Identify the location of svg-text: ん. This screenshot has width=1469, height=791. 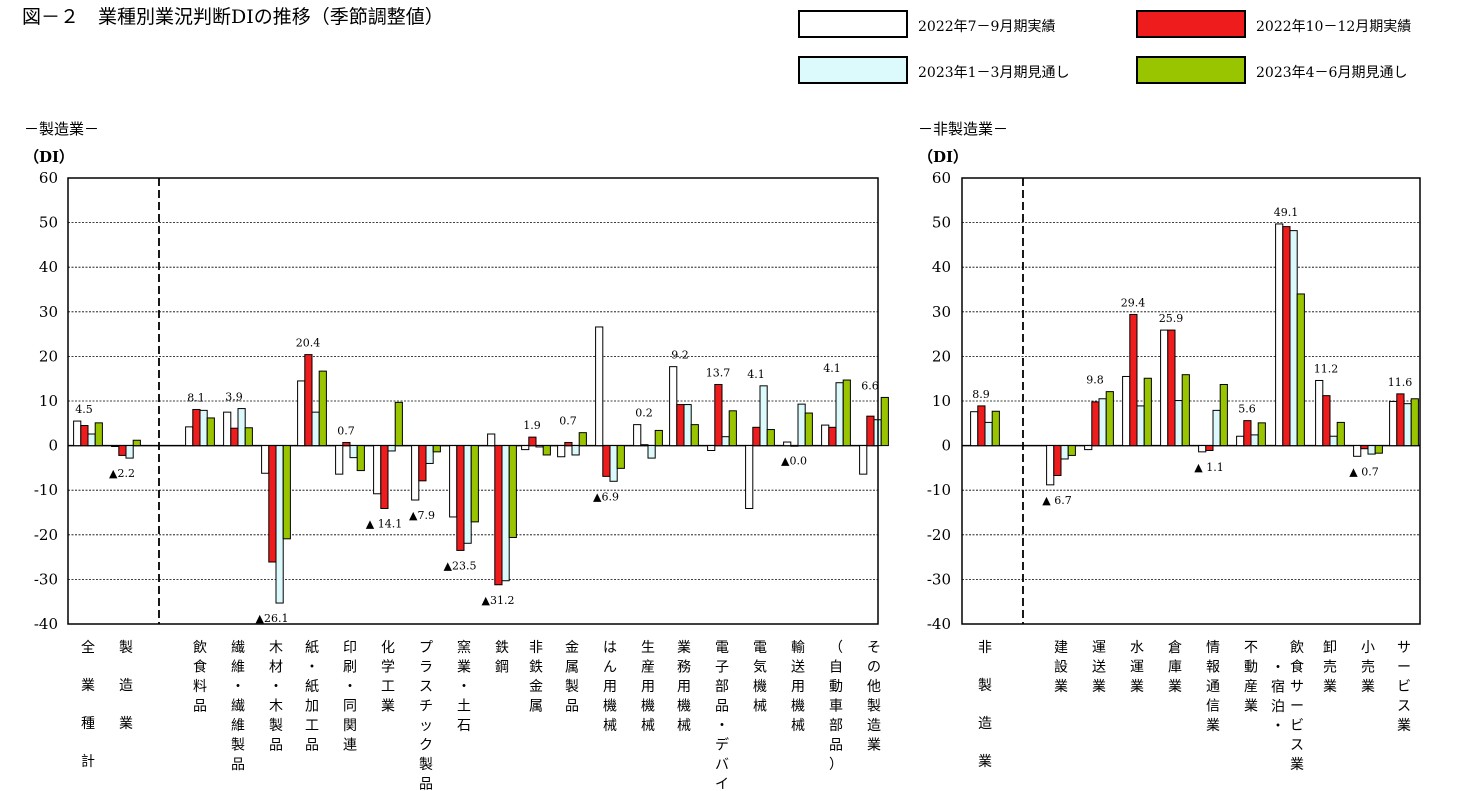
(610, 668).